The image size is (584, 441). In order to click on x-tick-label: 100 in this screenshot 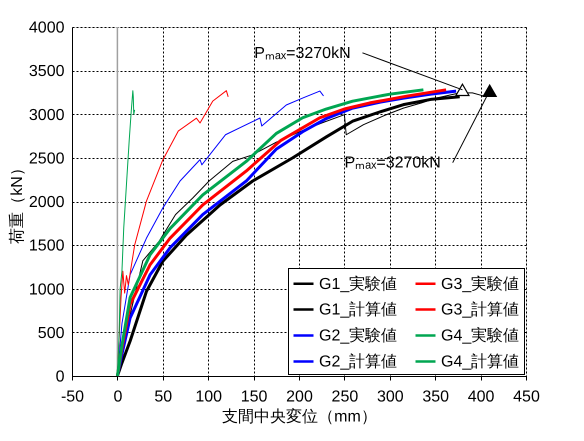, I will do `click(208, 397)`.